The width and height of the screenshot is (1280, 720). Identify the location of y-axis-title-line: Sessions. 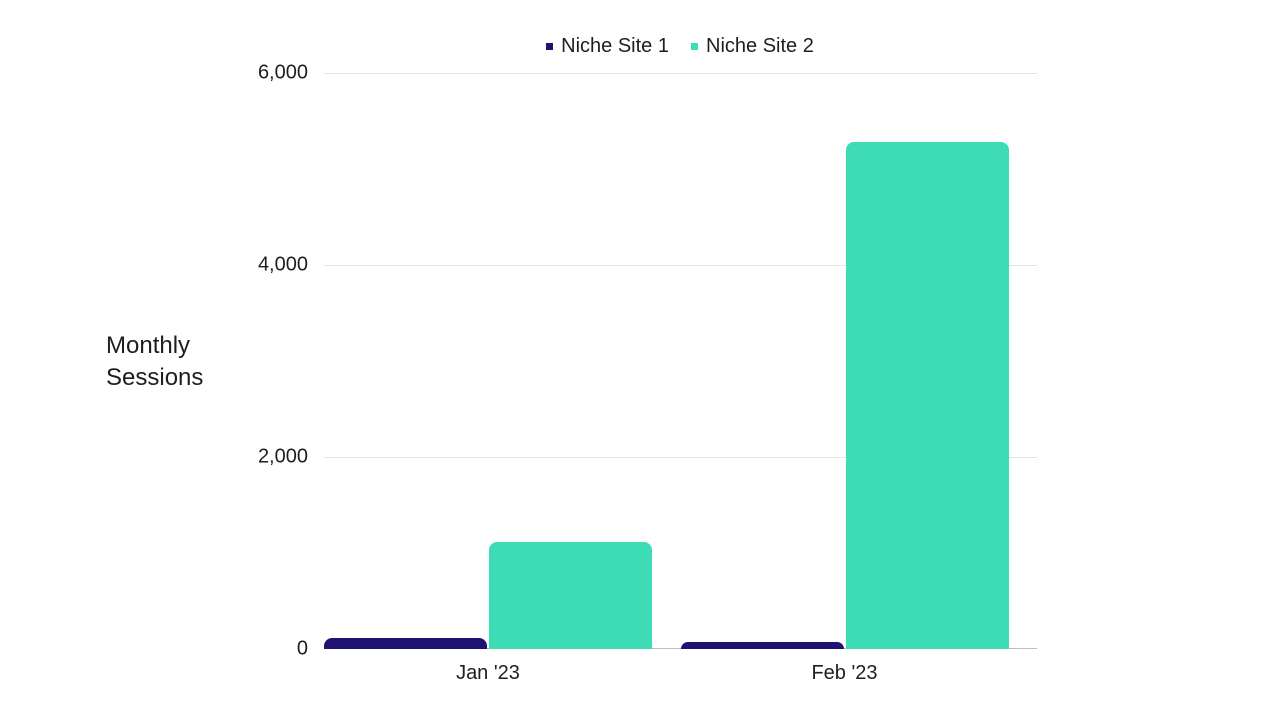
(155, 377).